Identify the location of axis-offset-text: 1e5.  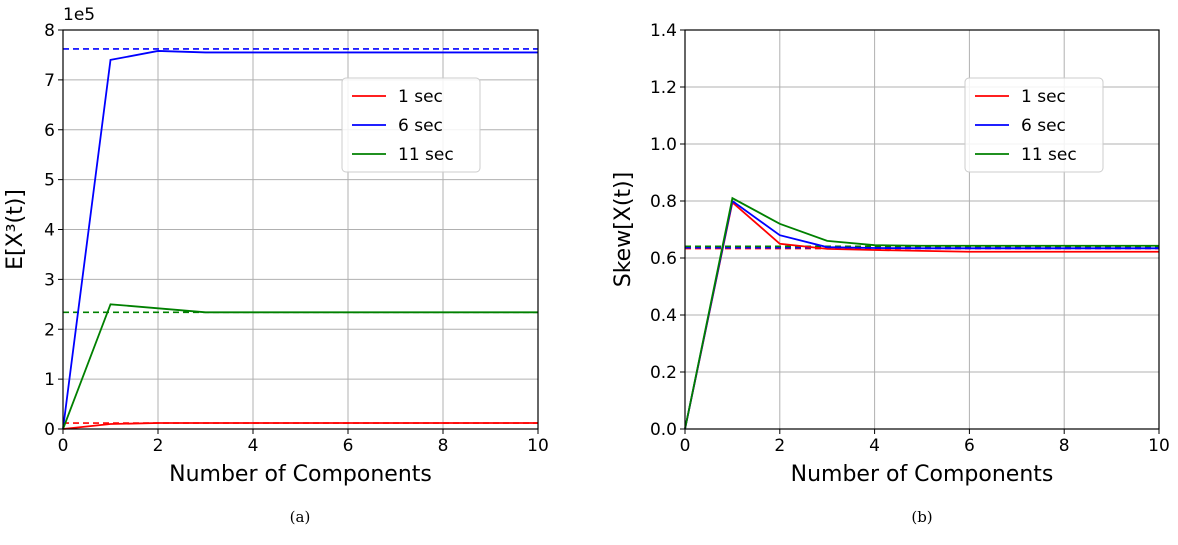
(79, 15).